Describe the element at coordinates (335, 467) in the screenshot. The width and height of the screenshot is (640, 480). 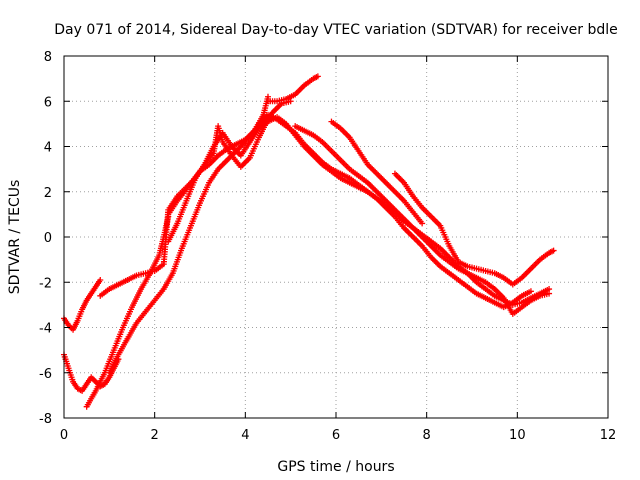
I see `x-axis-label: GPS time / hours` at that location.